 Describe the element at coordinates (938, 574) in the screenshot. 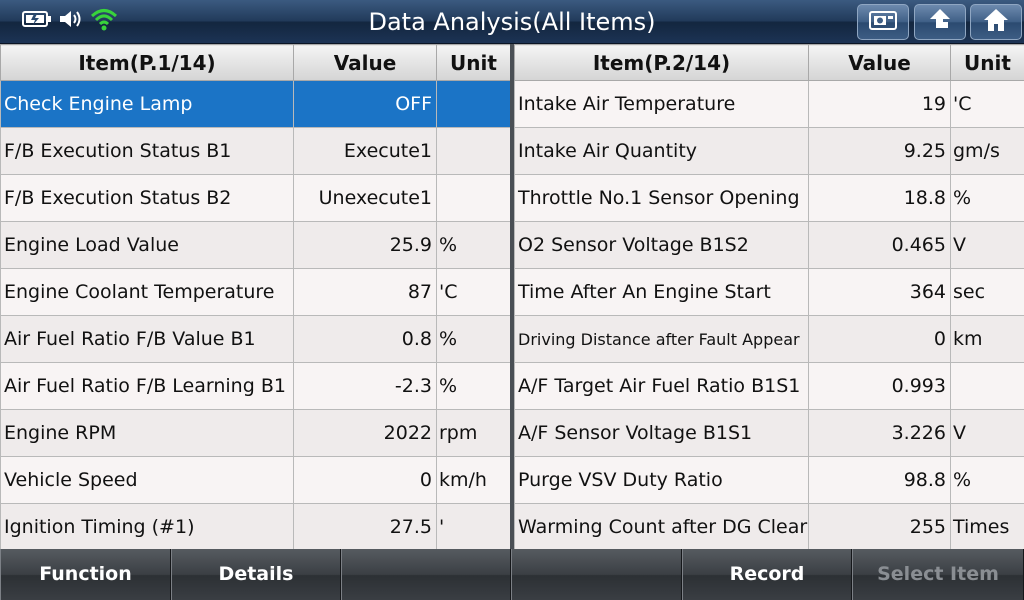

I see `select-item-button: Select Item` at that location.